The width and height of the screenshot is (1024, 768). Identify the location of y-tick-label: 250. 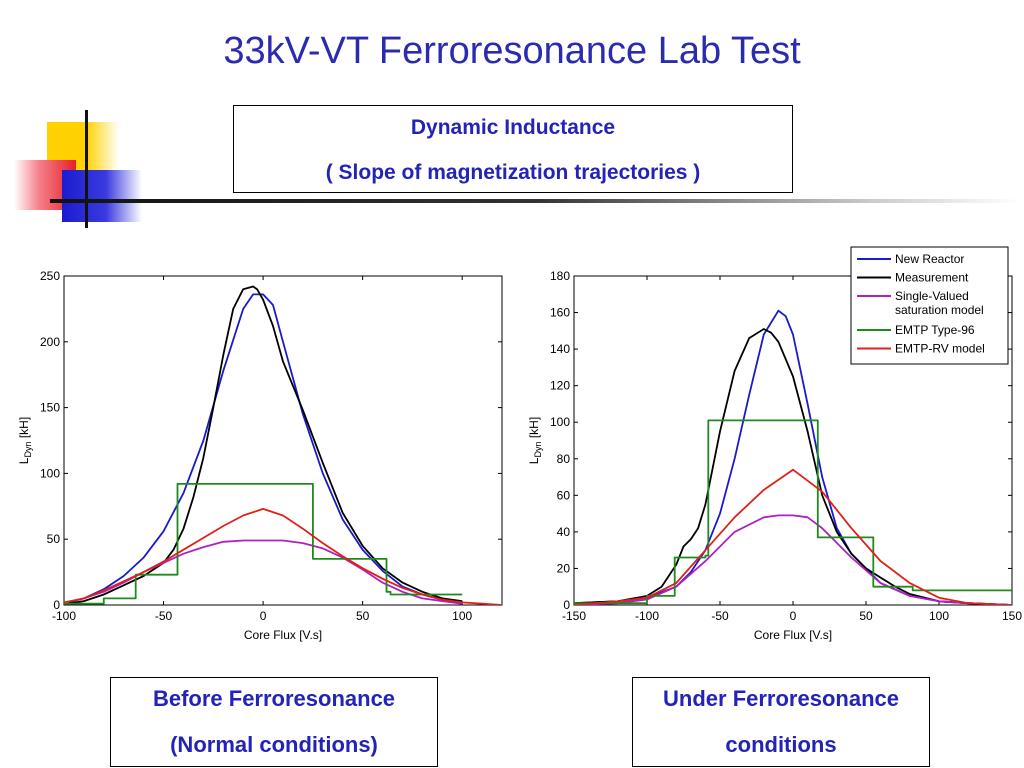
(50, 276).